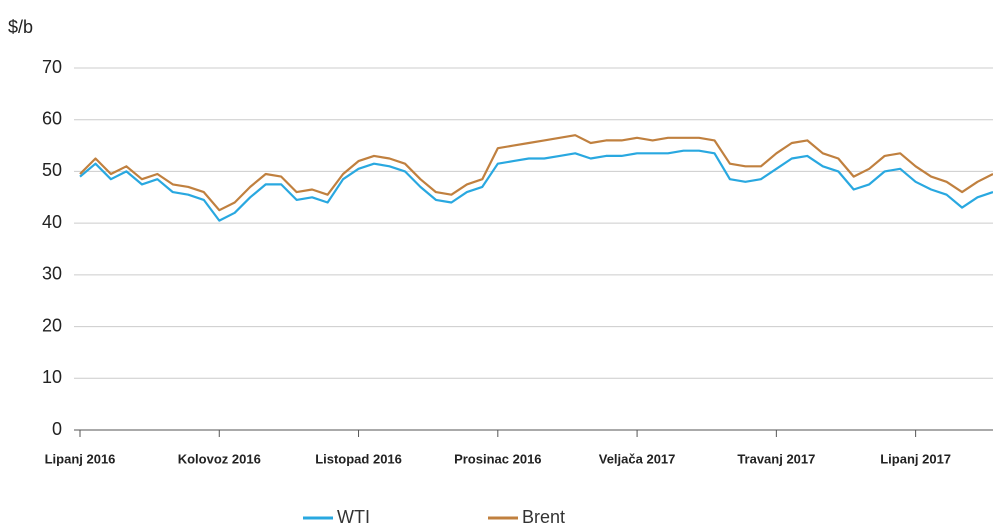 This screenshot has width=993, height=530. What do you see at coordinates (20, 27) in the screenshot?
I see `y-axis-label: $/b` at bounding box center [20, 27].